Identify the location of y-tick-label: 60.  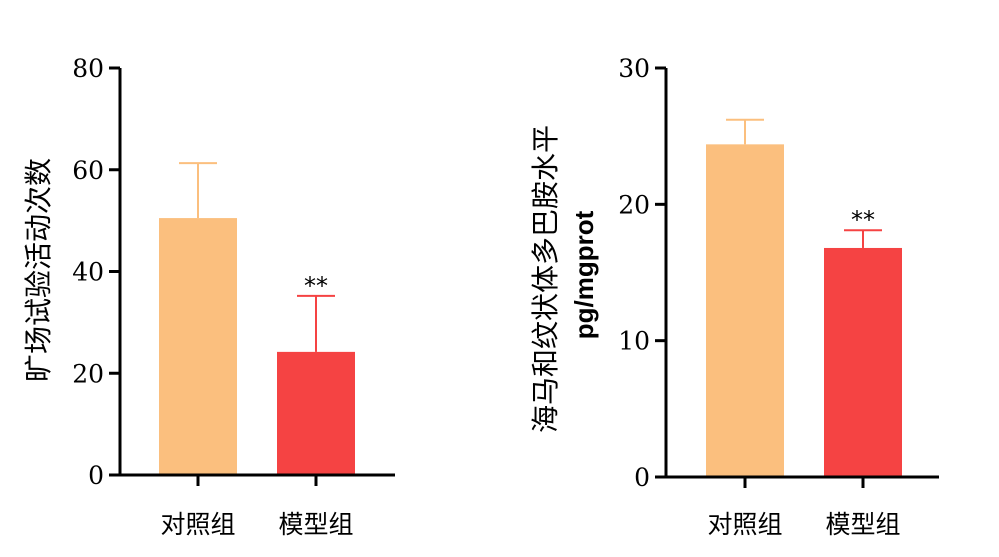
(88, 170).